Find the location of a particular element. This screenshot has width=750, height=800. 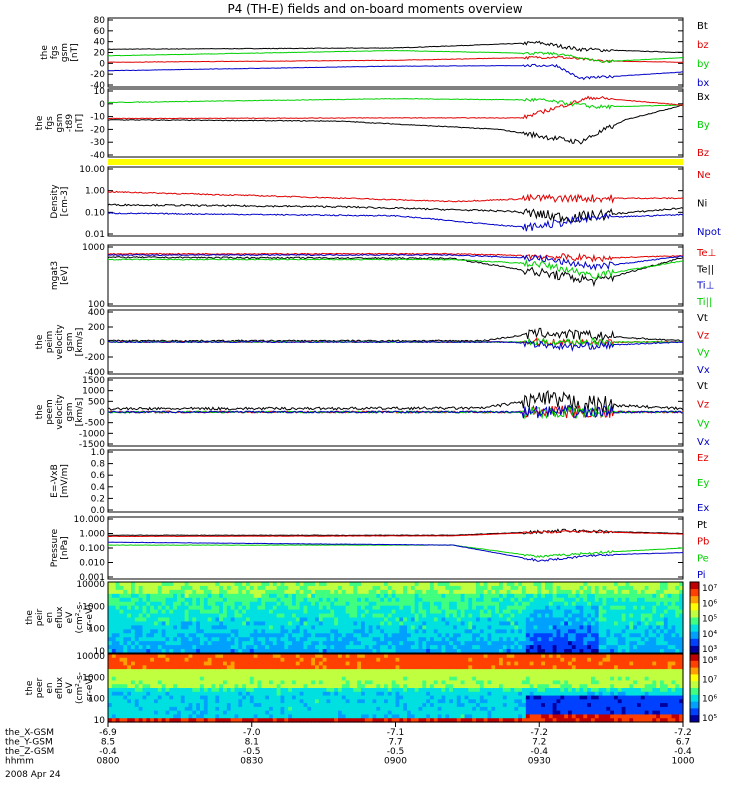

y-axis-label: [nT] is located at coordinates (80, 123).